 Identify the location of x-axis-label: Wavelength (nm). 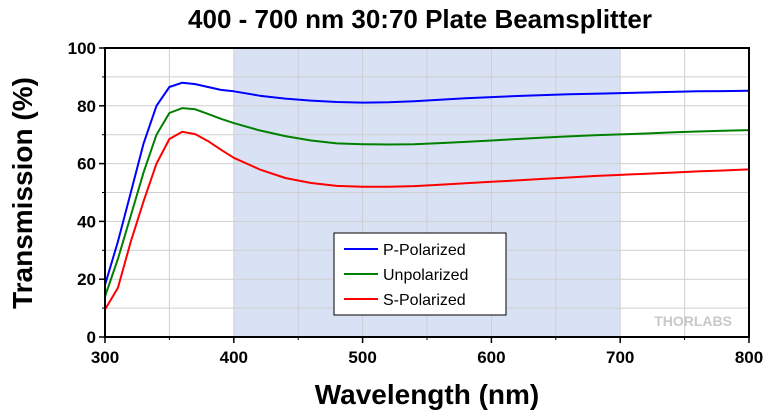
(427, 394).